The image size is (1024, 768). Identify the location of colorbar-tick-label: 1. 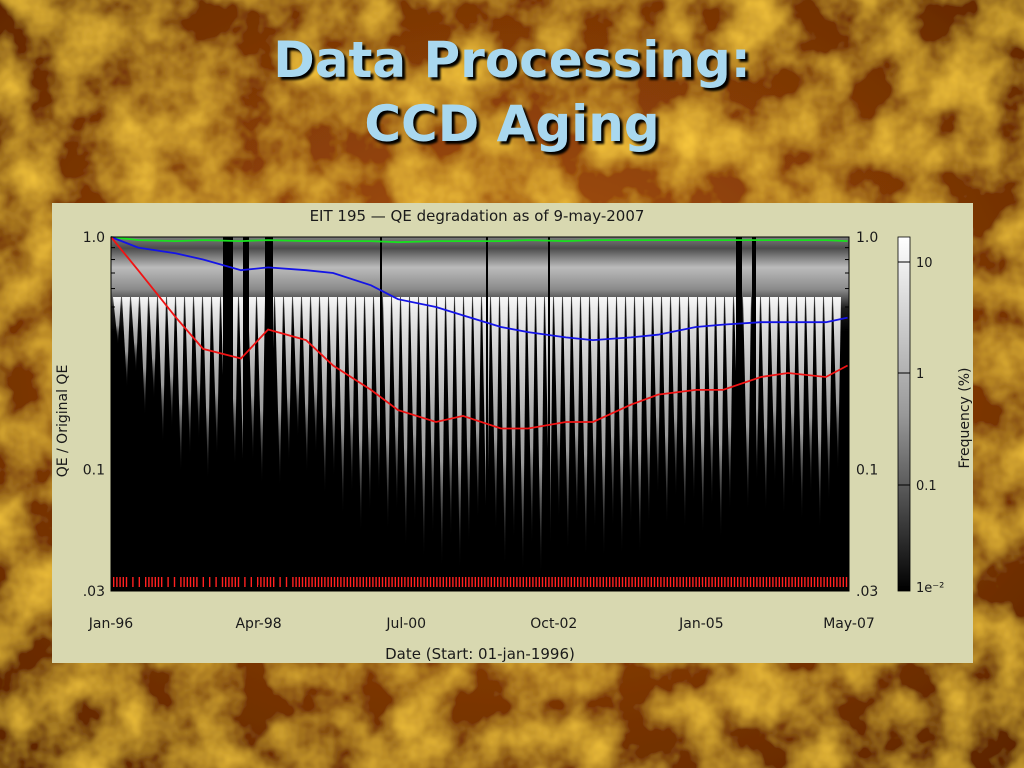
(920, 374).